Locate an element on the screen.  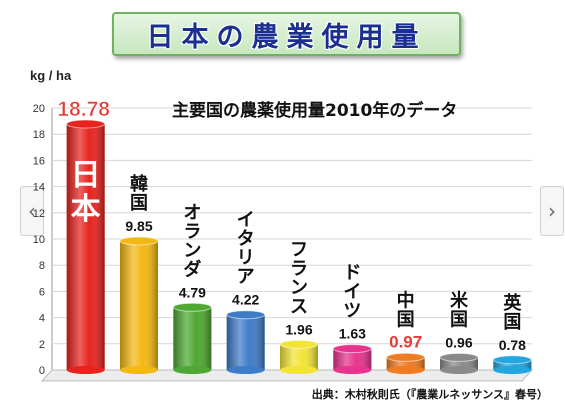
y-tick-label: 0 is located at coordinates (42, 371).